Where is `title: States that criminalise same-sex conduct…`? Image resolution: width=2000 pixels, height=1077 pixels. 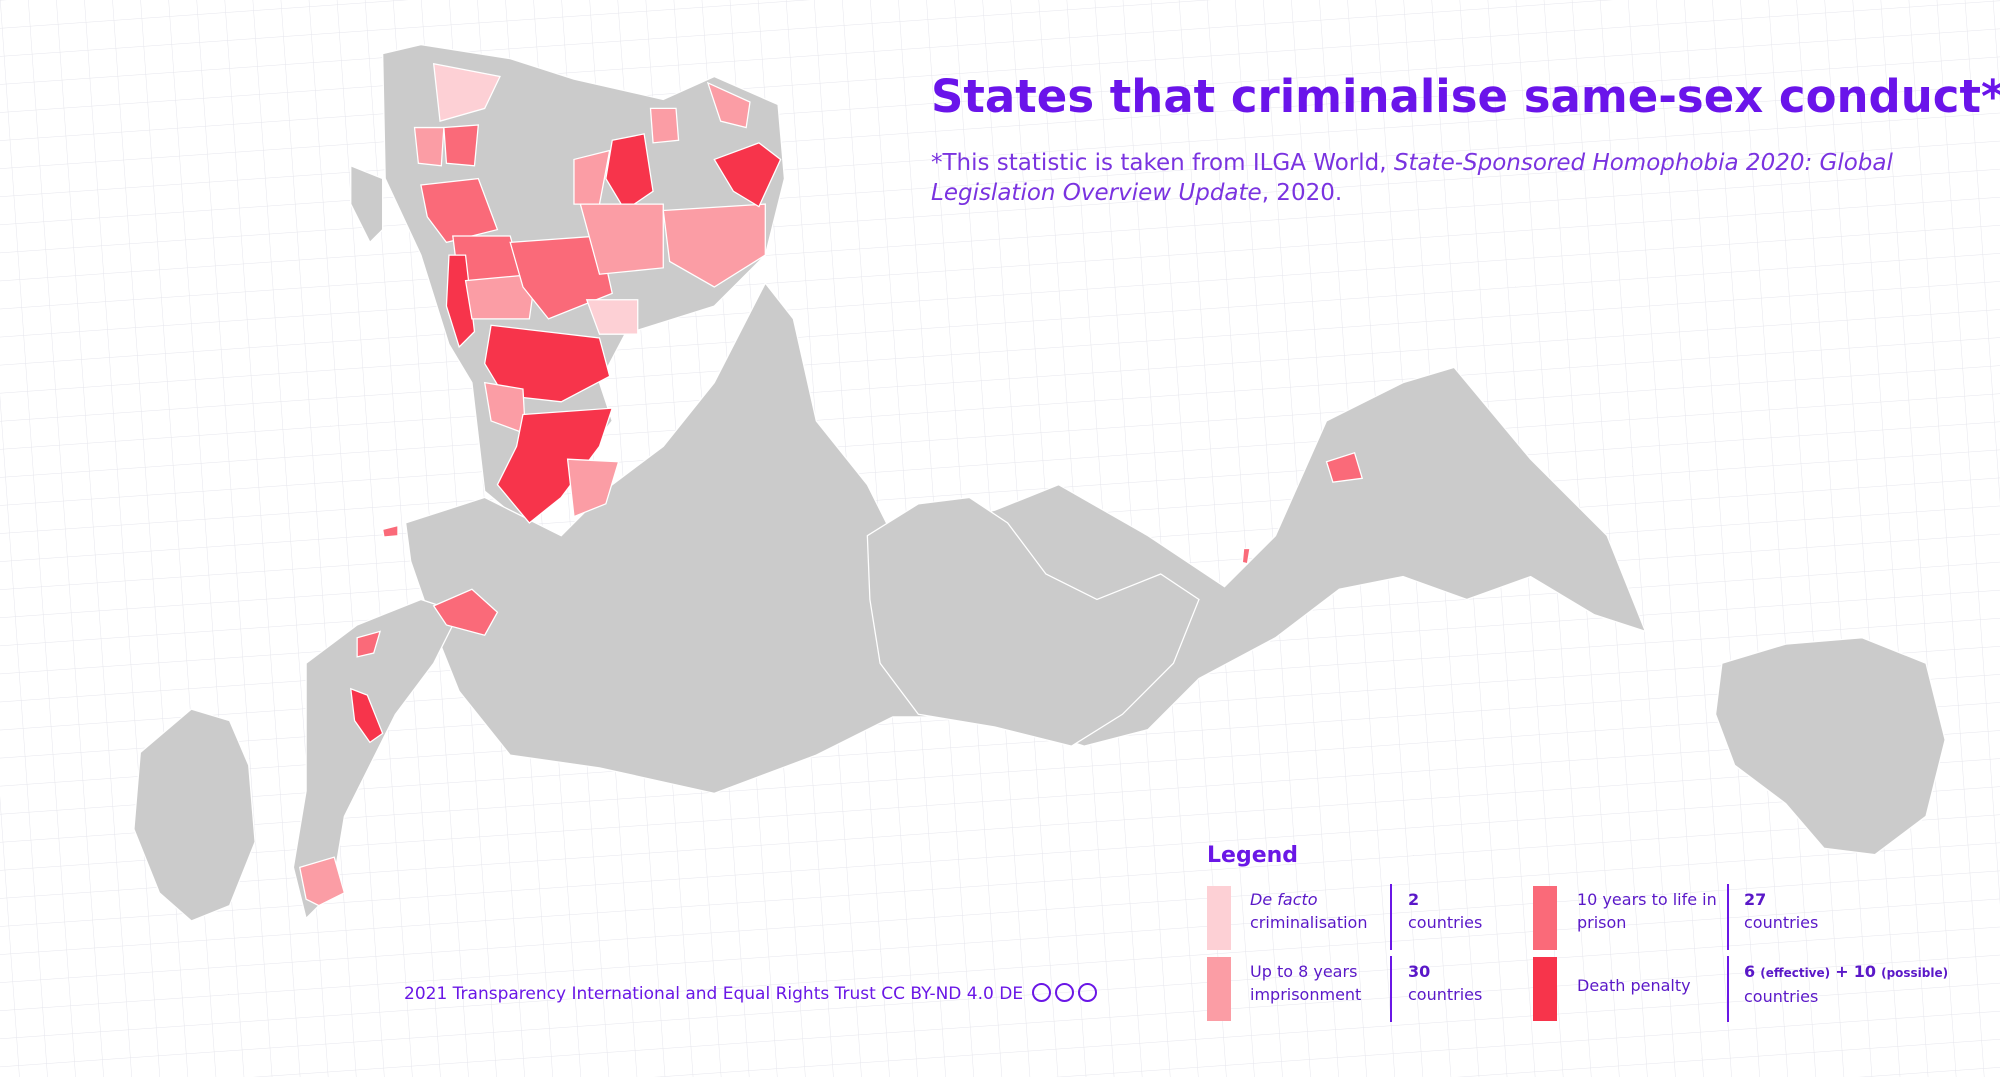 title: States that criminalise same-sex conduct… is located at coordinates (1465, 96).